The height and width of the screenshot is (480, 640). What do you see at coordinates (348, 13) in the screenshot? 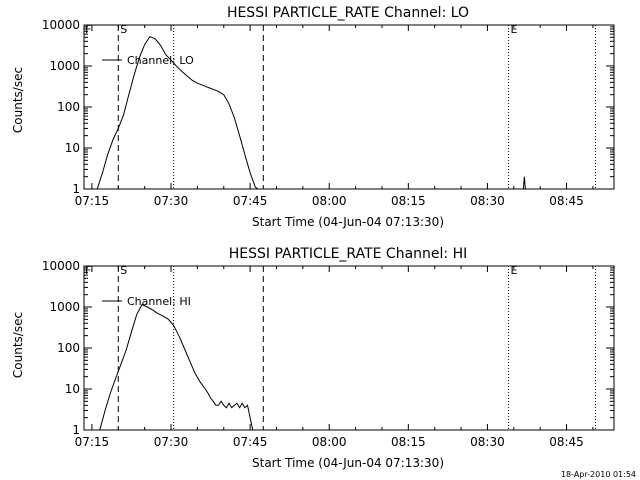
I see `chart-title-lo: HESSI PARTICLE_RATE Channel: LO` at bounding box center [348, 13].